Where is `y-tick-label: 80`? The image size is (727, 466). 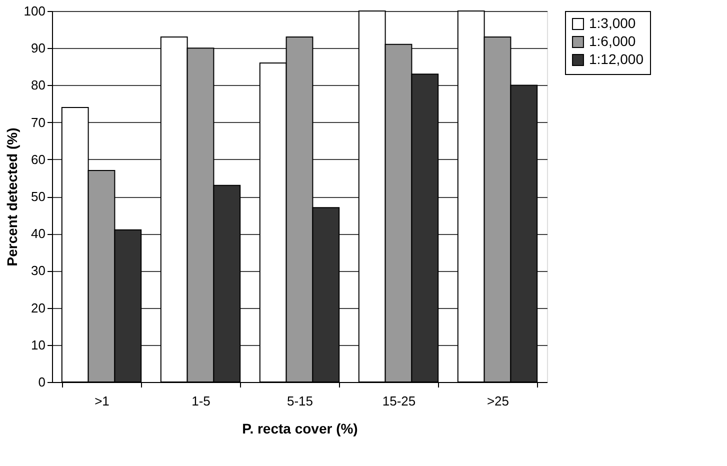 y-tick-label: 80 is located at coordinates (38, 85).